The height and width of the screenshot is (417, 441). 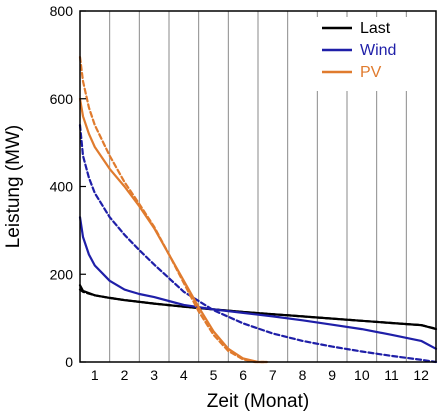 I want to click on x-tick-label: 1, so click(x=95, y=375).